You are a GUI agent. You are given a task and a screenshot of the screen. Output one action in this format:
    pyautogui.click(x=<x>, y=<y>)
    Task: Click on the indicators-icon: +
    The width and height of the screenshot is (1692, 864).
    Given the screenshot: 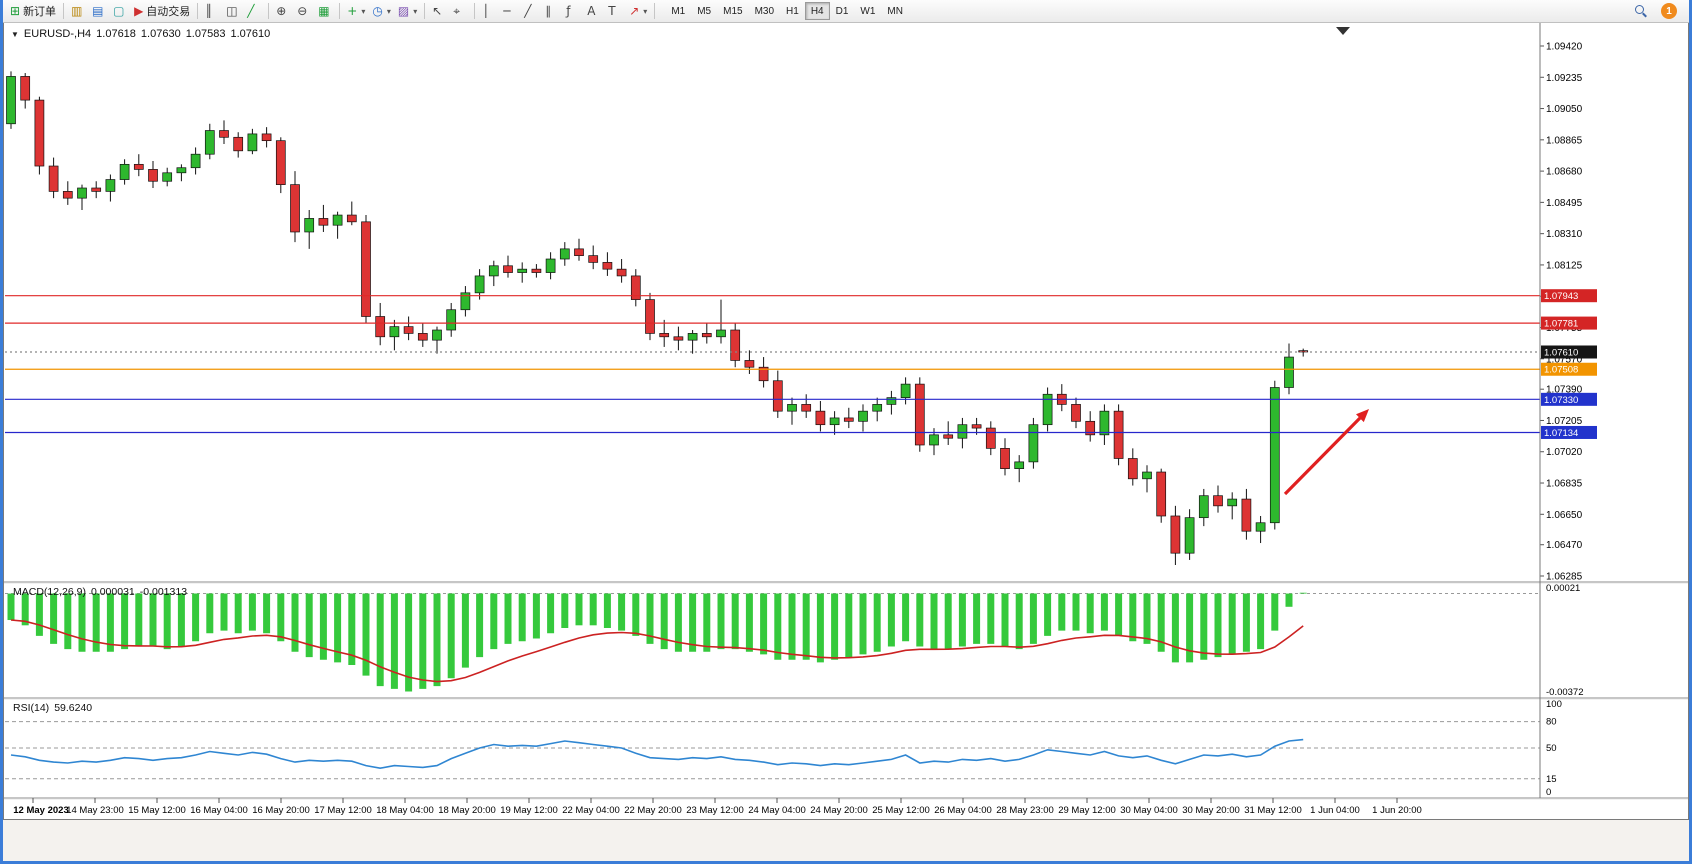 What is the action you would take?
    pyautogui.click(x=352, y=11)
    